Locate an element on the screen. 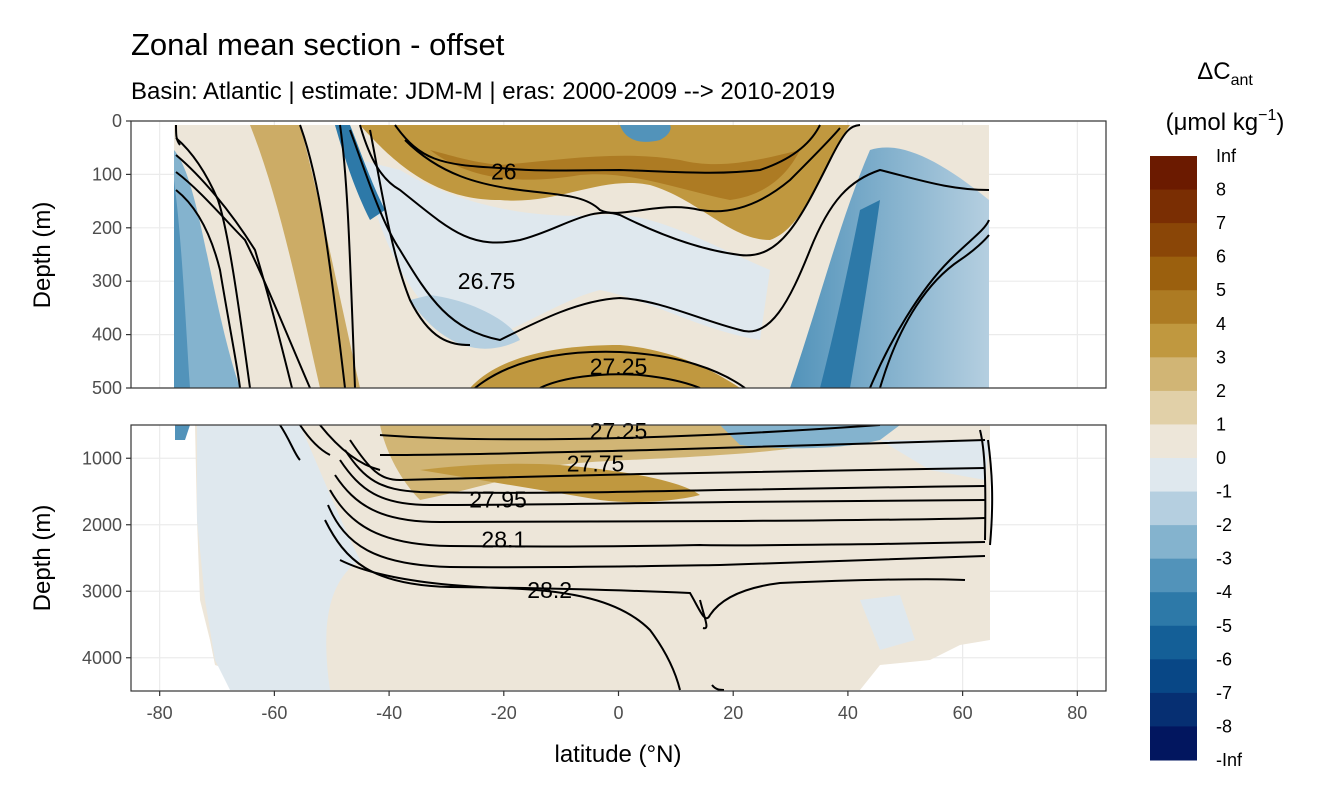 The width and height of the screenshot is (1344, 806). legend-title-main: ΔC is located at coordinates (1213, 71).